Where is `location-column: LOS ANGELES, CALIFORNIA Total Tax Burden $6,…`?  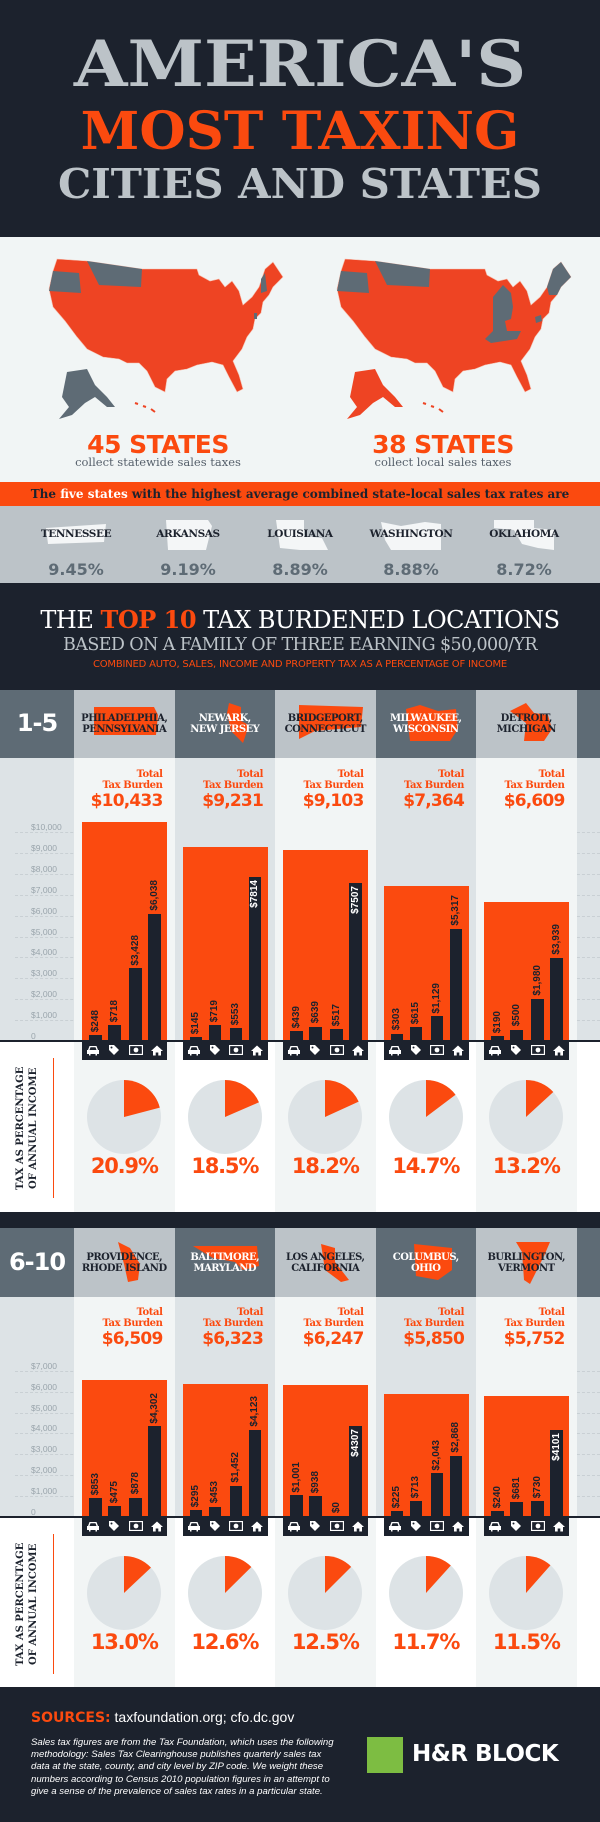
location-column: LOS ANGELES, CALIFORNIA Total Tax Burden $6,… is located at coordinates (325, 1457).